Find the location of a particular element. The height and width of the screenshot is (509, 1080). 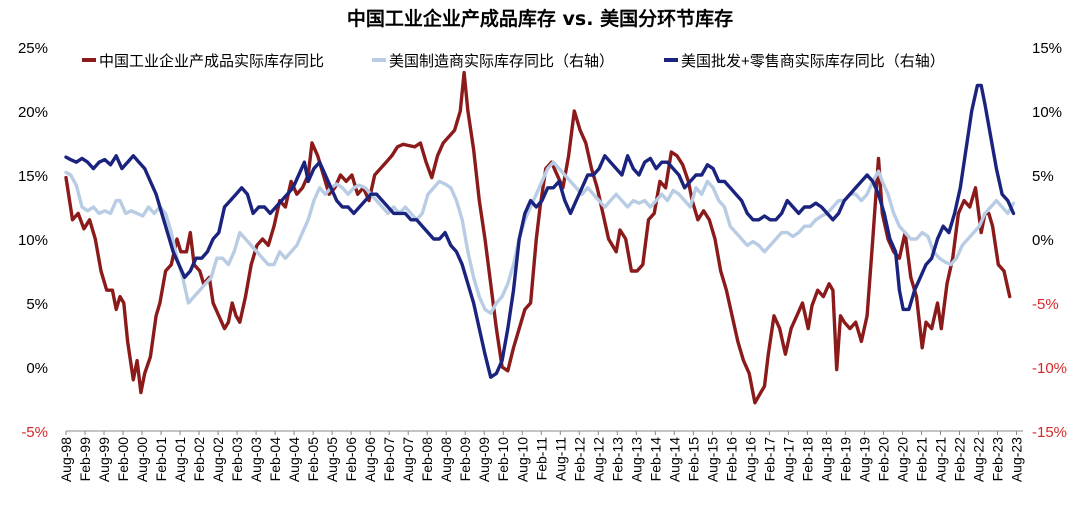

x-axis-tick-label: Aug-19 is located at coordinates (864, 459).